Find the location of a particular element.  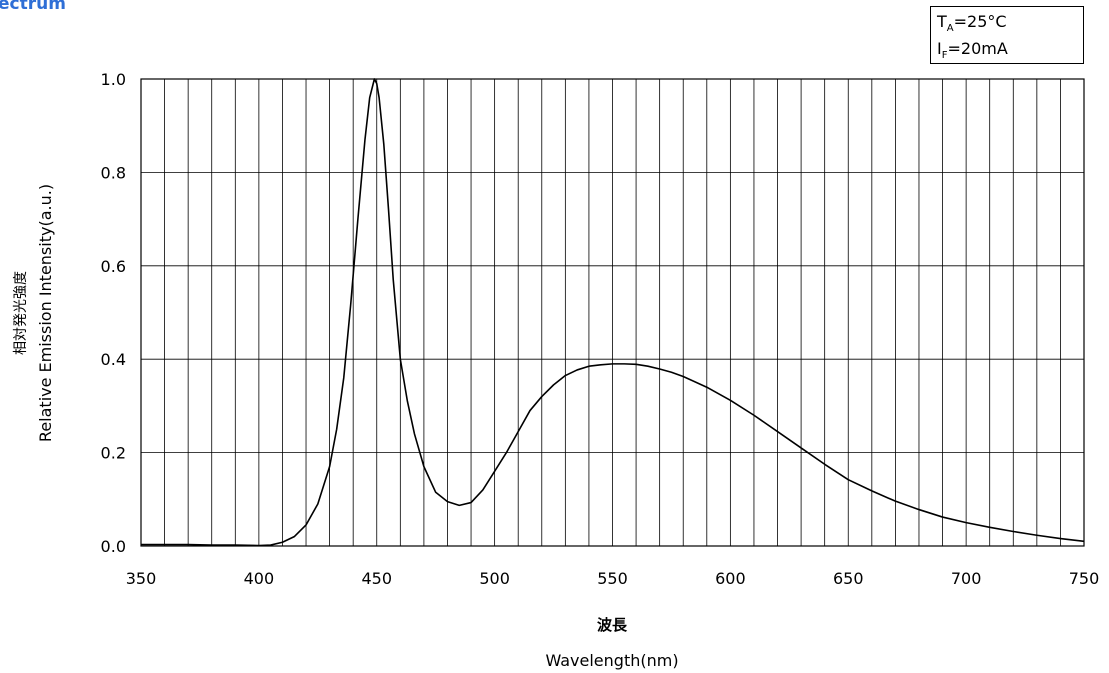

x-tick-label: 600 is located at coordinates (730, 578).